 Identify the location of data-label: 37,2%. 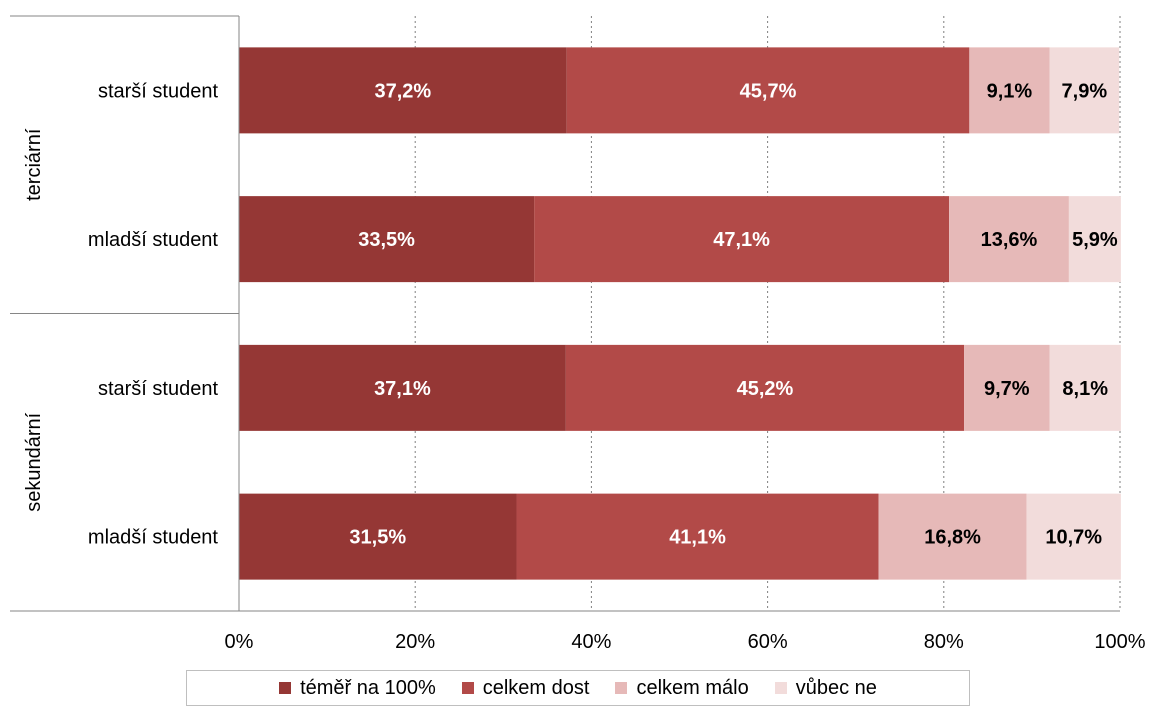
(403, 91).